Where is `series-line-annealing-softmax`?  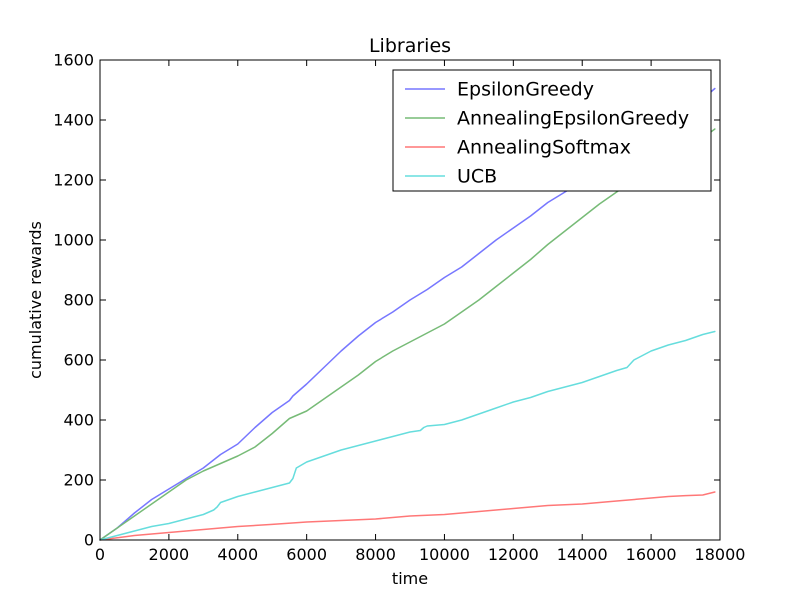 series-line-annealing-softmax is located at coordinates (407, 516).